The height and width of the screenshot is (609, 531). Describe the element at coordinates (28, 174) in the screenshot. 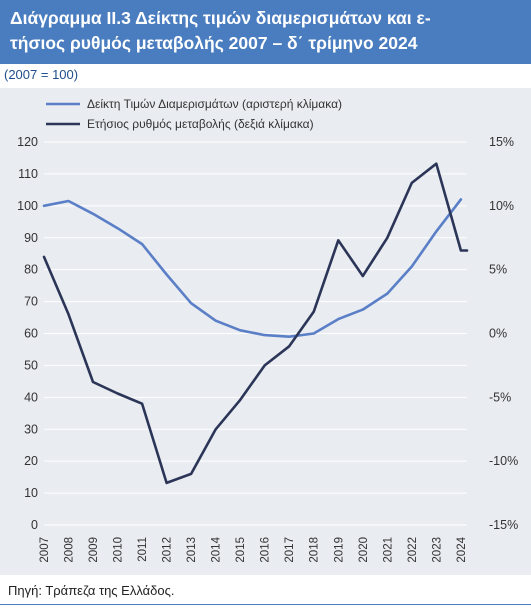

I see `y-left-tick-label: 110` at that location.